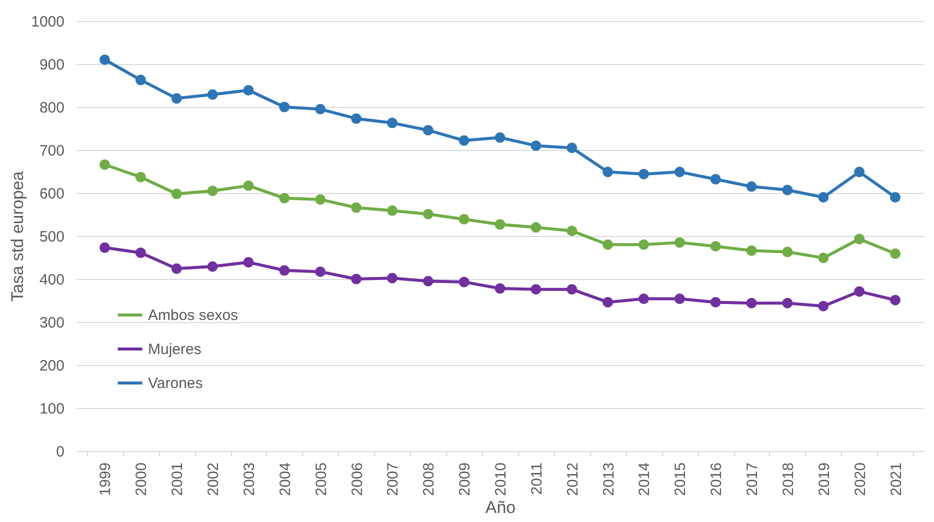 The width and height of the screenshot is (934, 522). Describe the element at coordinates (645, 479) in the screenshot. I see `x-tick-label: 2014` at that location.